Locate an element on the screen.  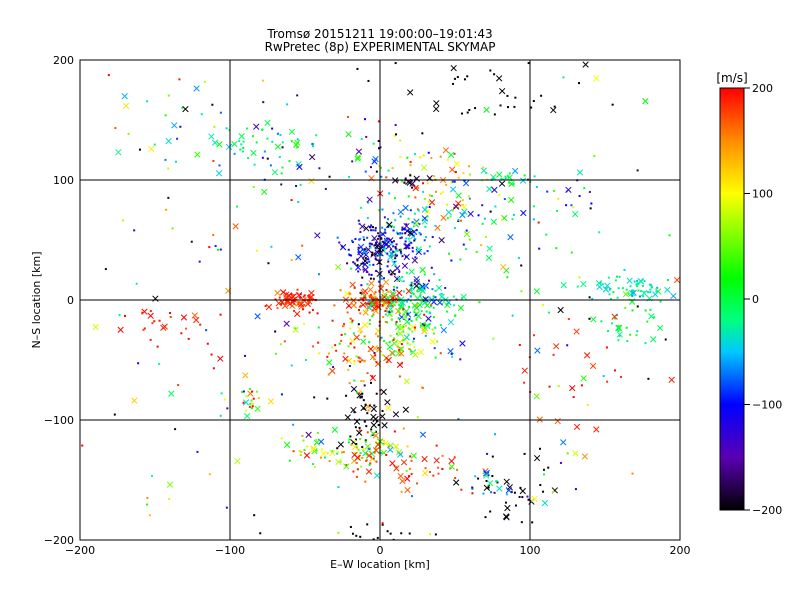
y-axis-label: N–S location [km] is located at coordinates (36, 299).